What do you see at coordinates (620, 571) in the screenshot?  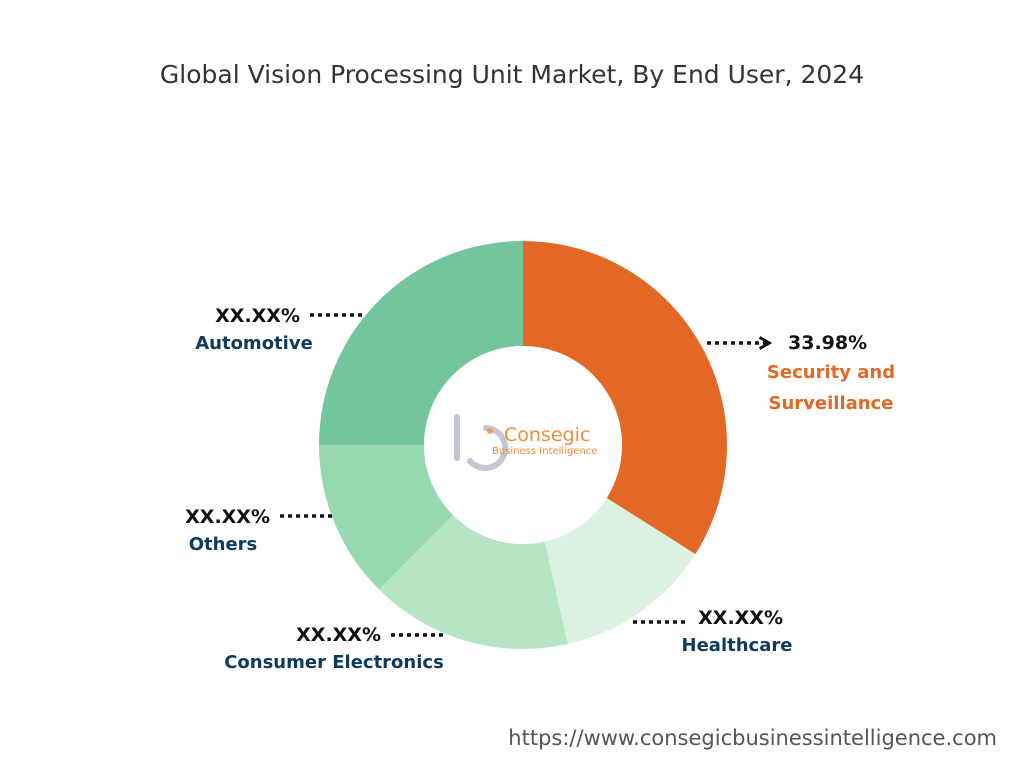 I see `slice-healthcare` at bounding box center [620, 571].